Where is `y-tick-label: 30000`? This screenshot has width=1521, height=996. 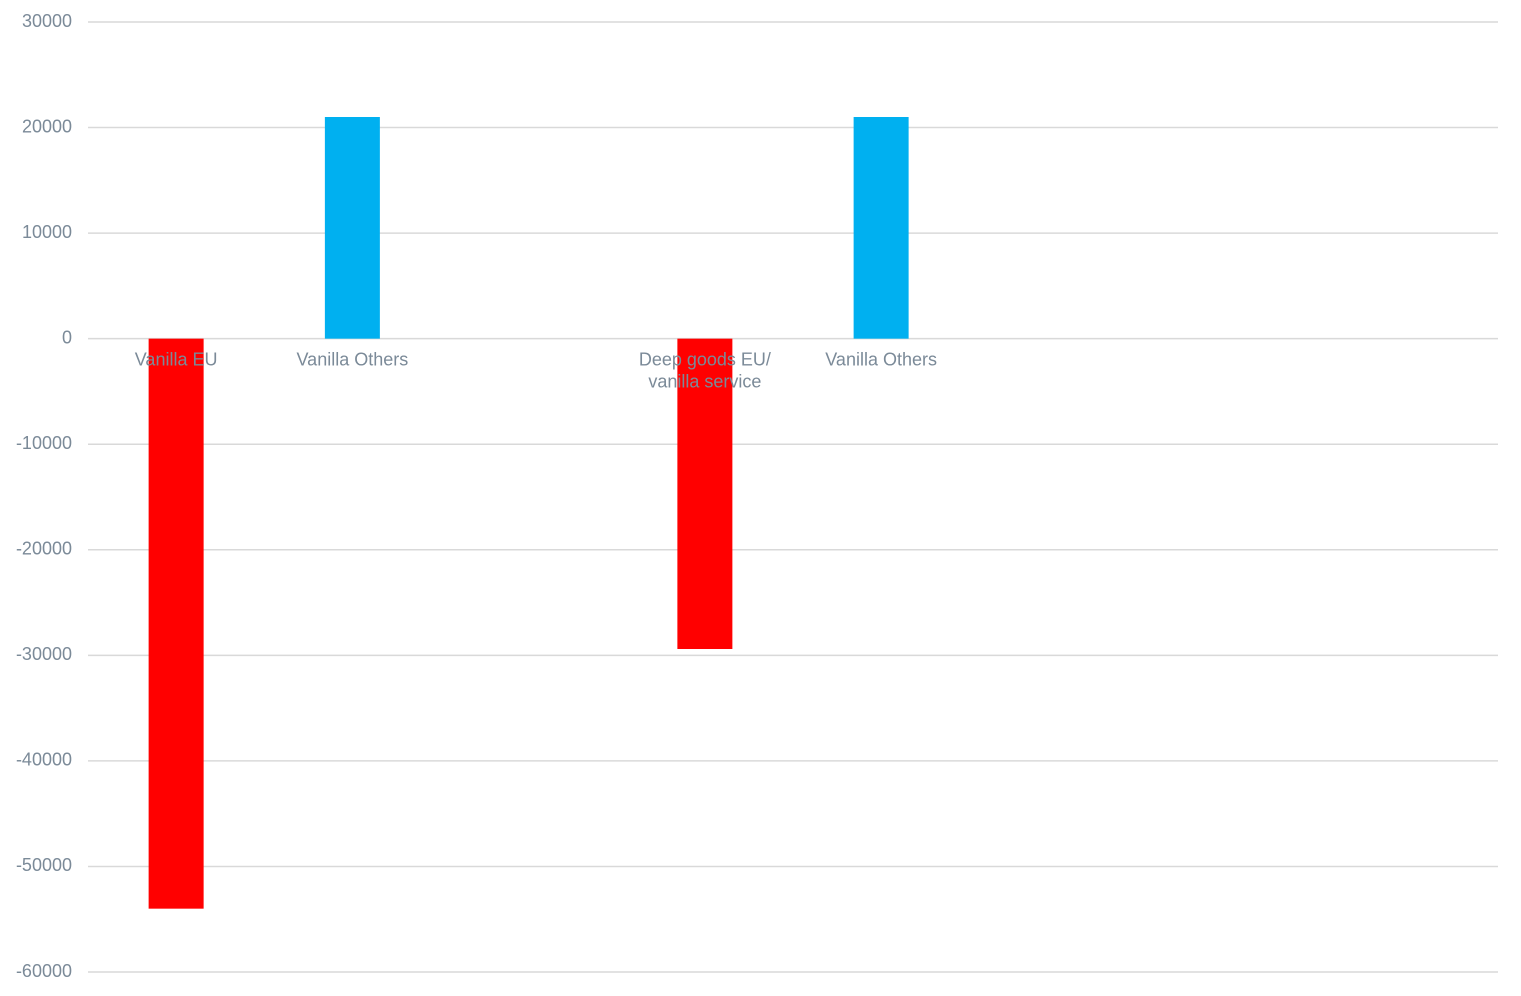
y-tick-label: 30000 is located at coordinates (47, 21).